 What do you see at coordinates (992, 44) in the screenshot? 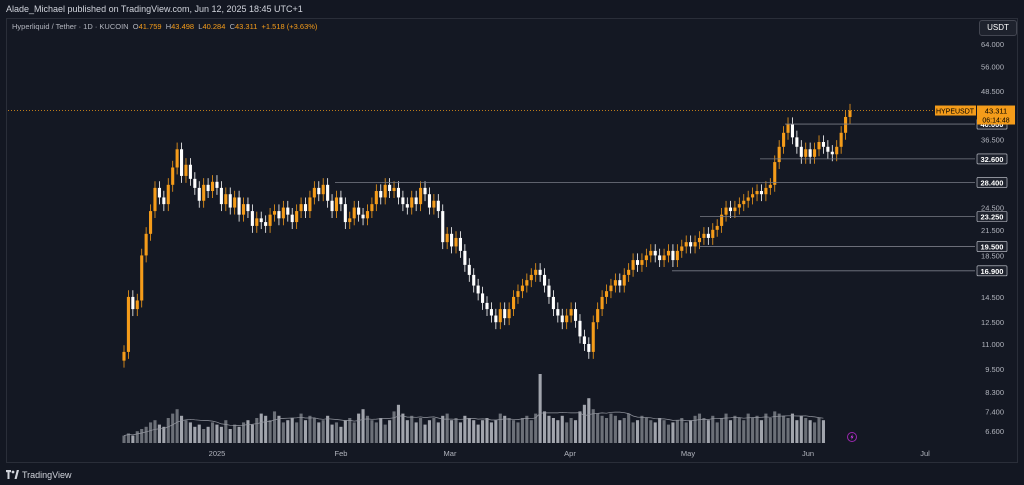
I see `y-tick-label: 64.000` at bounding box center [992, 44].